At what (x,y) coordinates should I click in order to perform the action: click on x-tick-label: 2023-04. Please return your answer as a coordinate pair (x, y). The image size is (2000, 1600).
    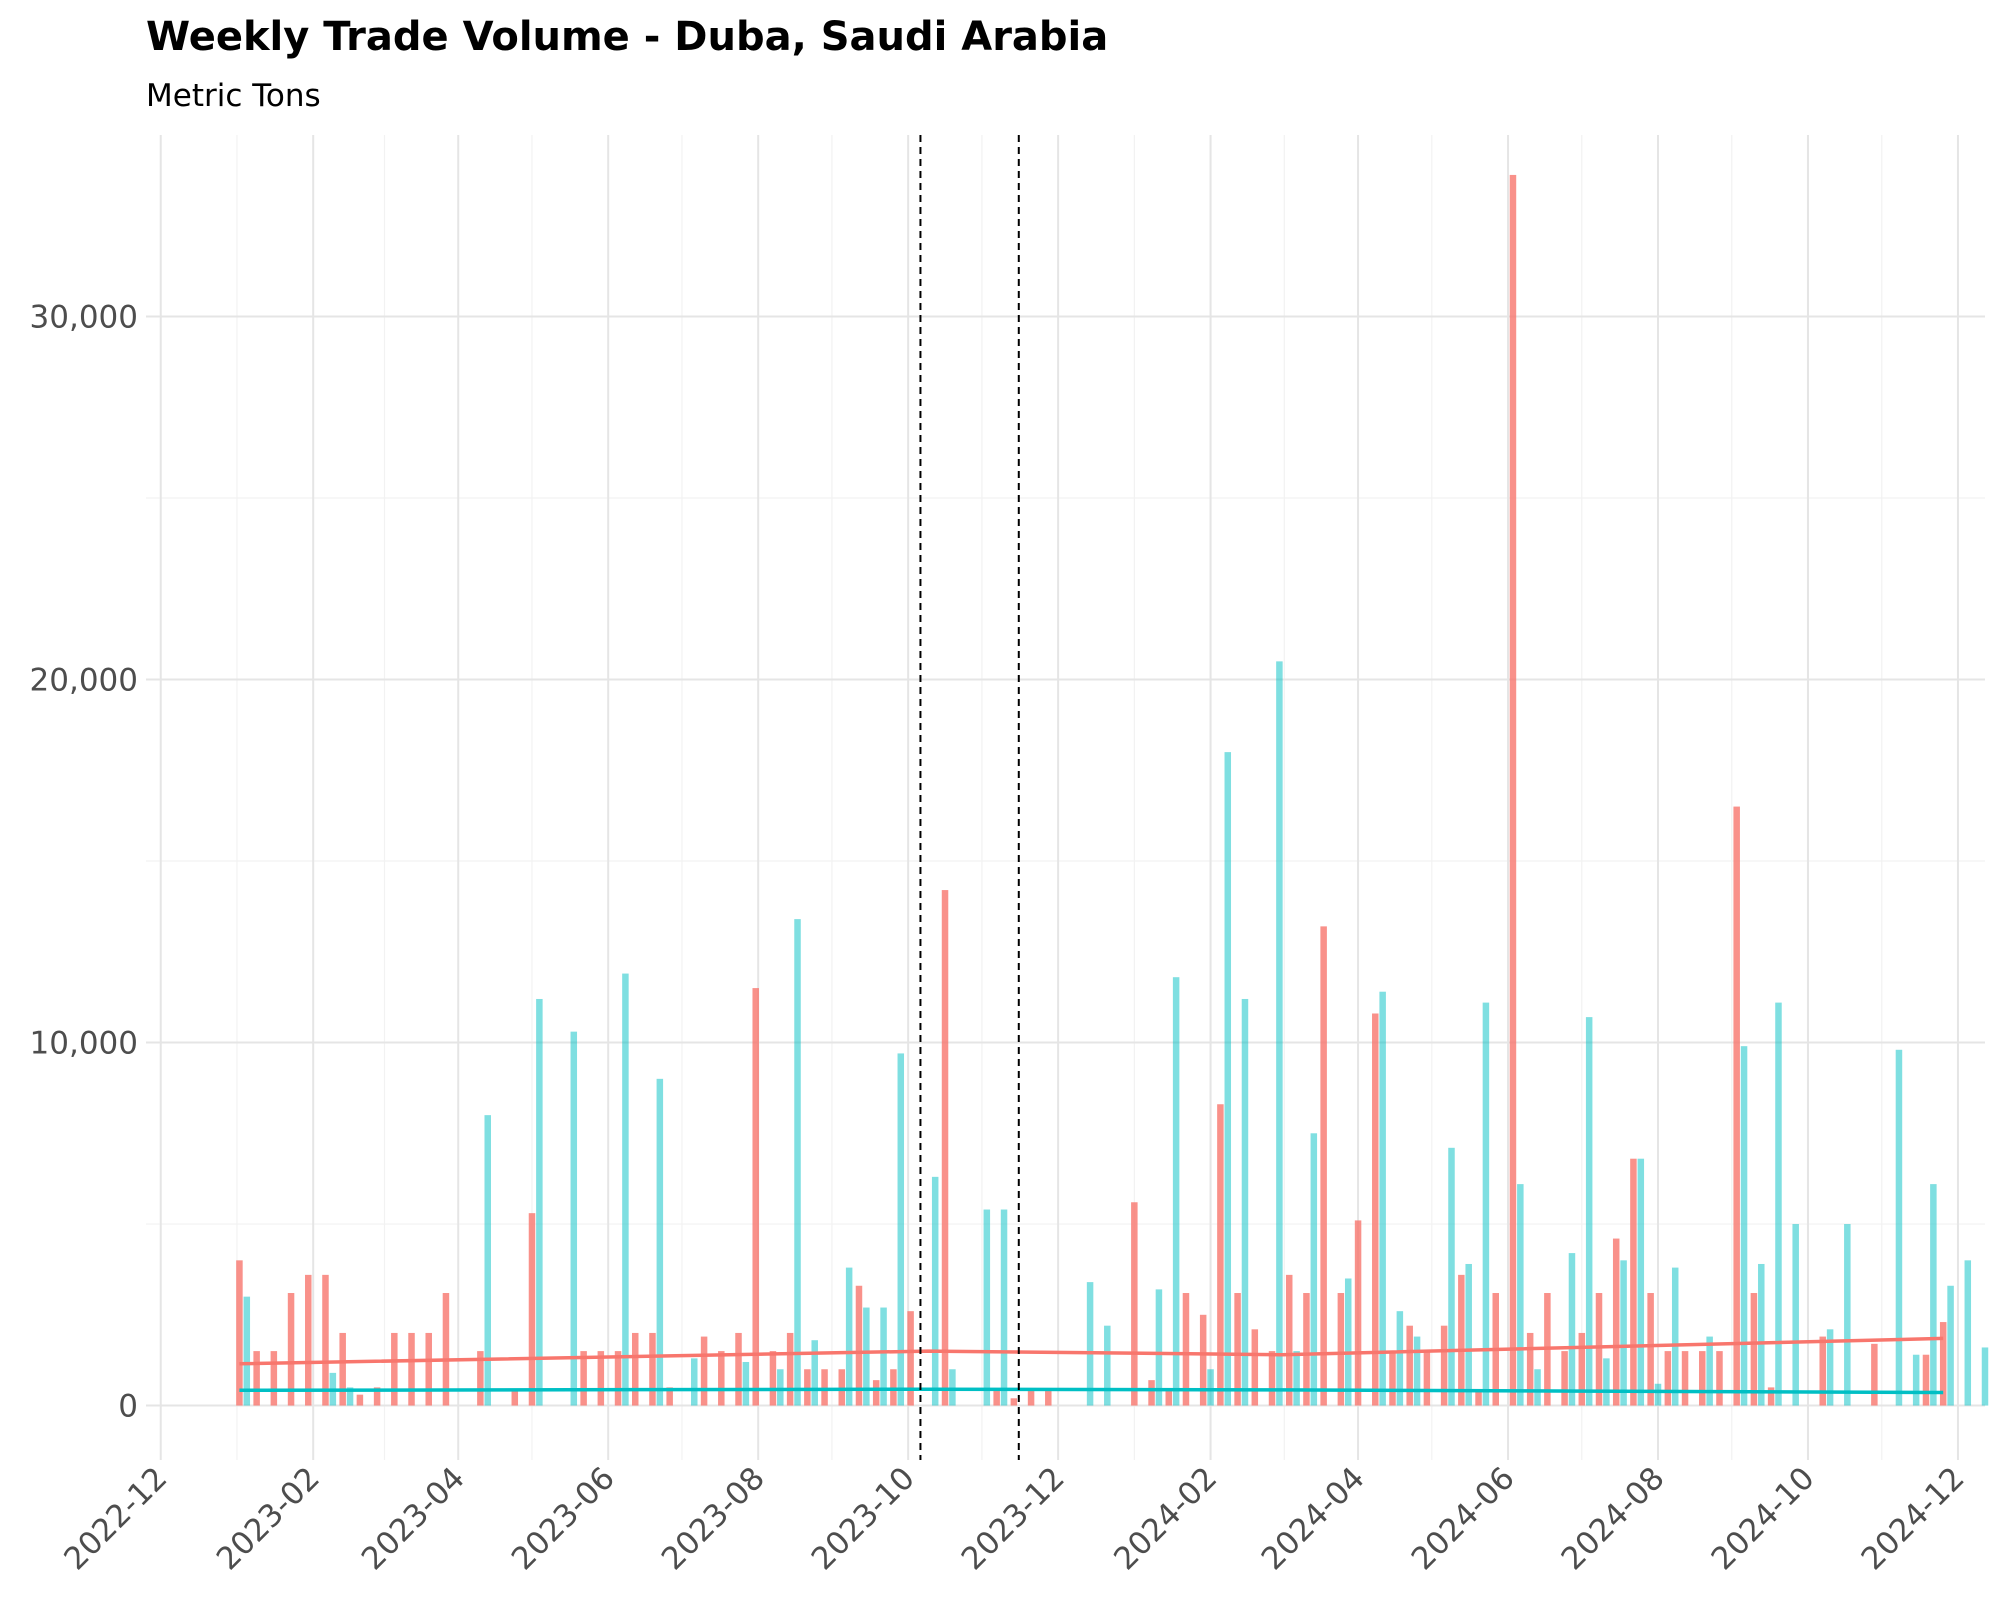
    Looking at the image, I should click on (413, 1518).